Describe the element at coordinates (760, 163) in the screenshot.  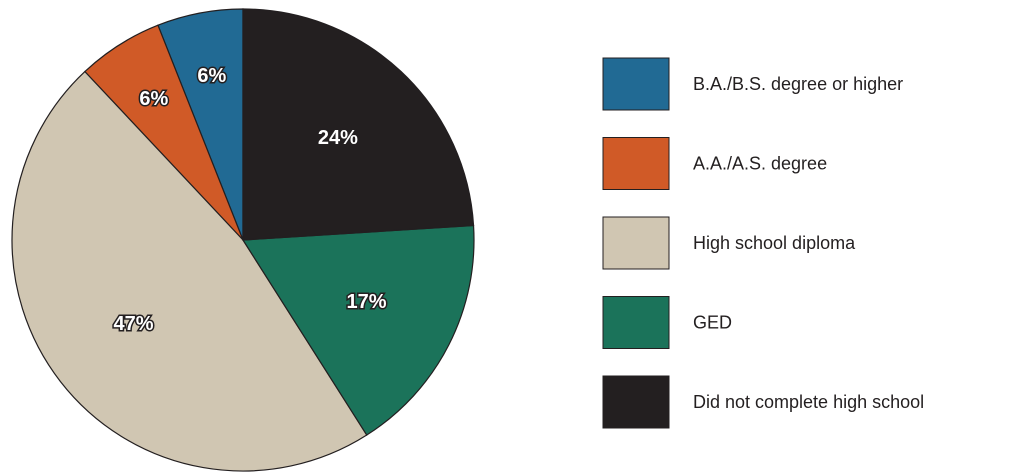
I see `legend-label: A.A./A.S. degree` at that location.